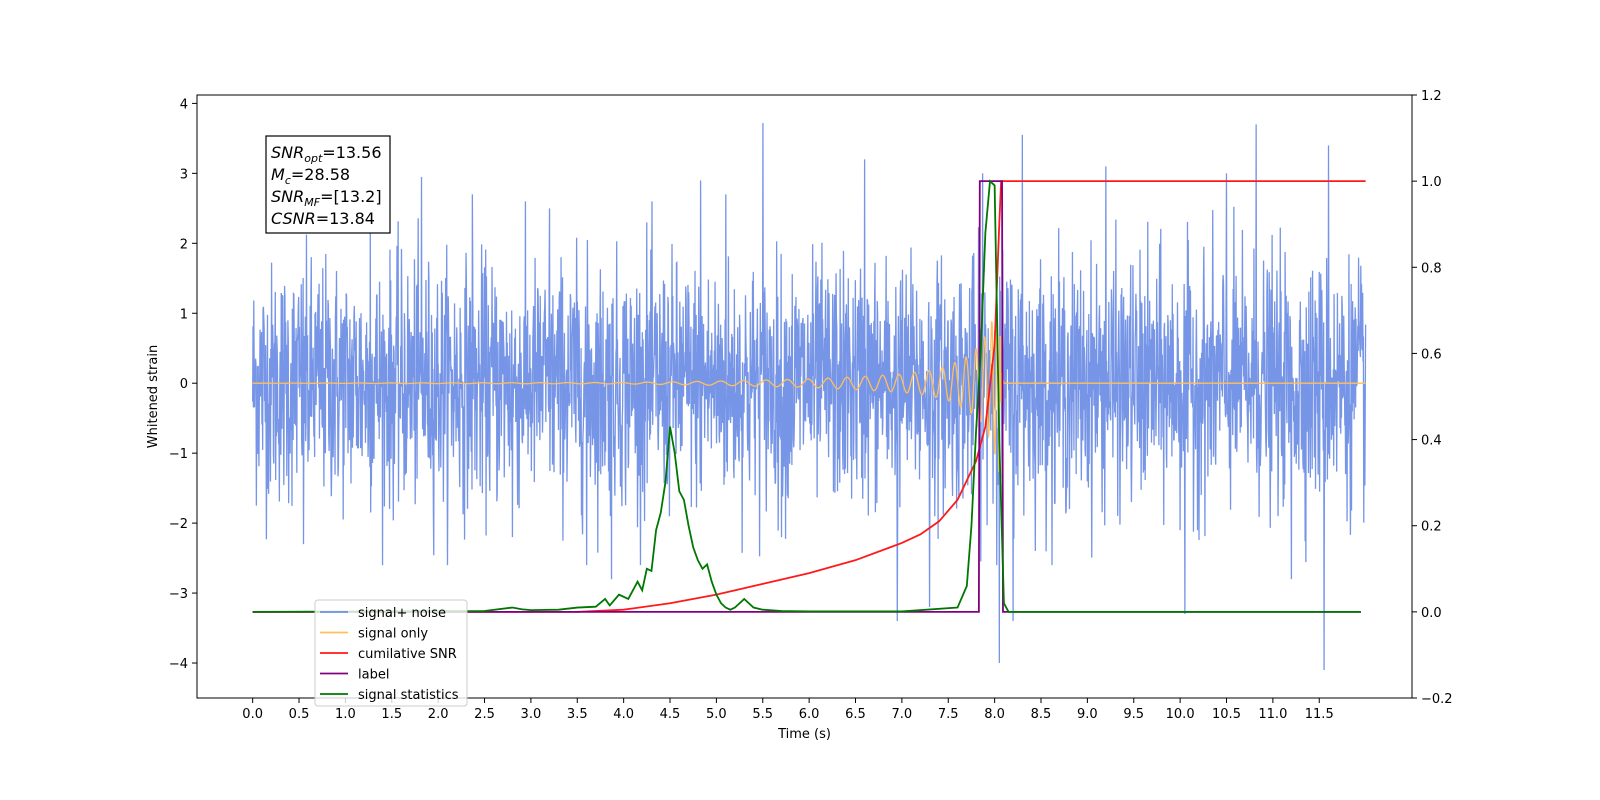 The height and width of the screenshot is (800, 1600). What do you see at coordinates (670, 714) in the screenshot?
I see `x-tick-label: 4.5` at bounding box center [670, 714].